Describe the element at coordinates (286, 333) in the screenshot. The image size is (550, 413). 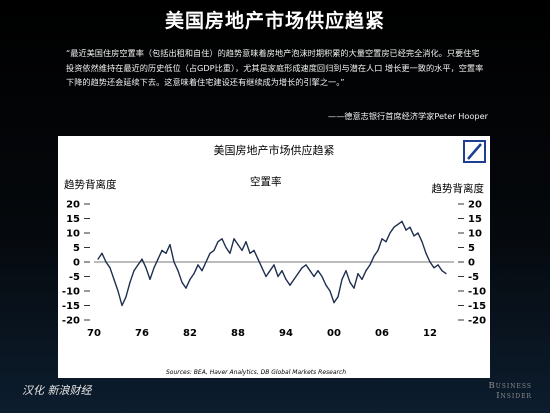
I see `x-tick-label: 94` at that location.